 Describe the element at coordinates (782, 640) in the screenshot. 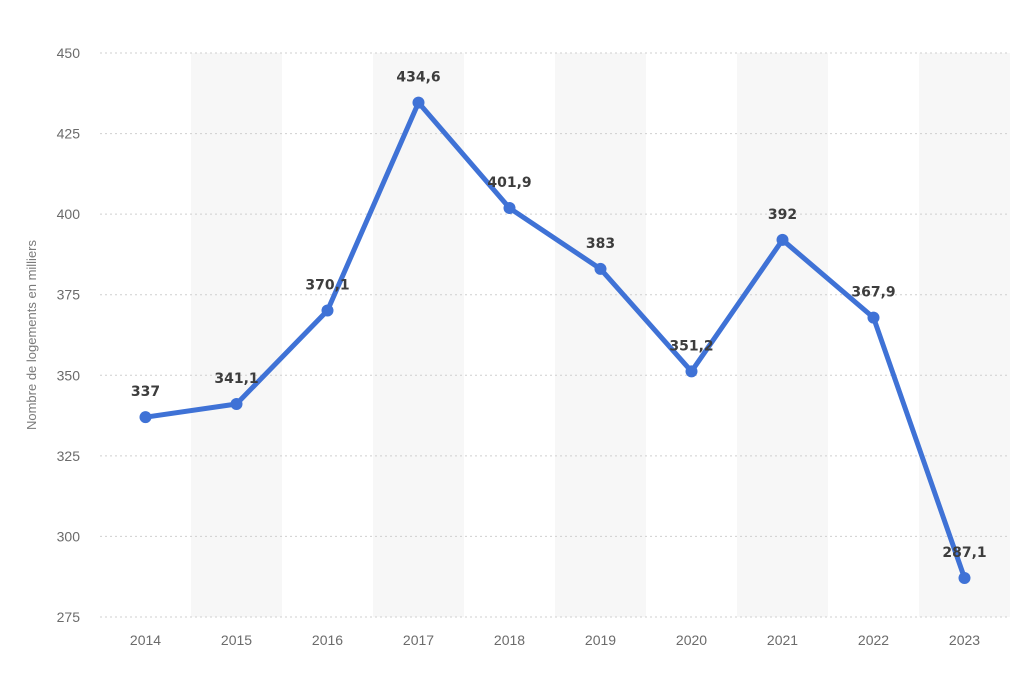

I see `x-tick-label-2021: 2021` at that location.